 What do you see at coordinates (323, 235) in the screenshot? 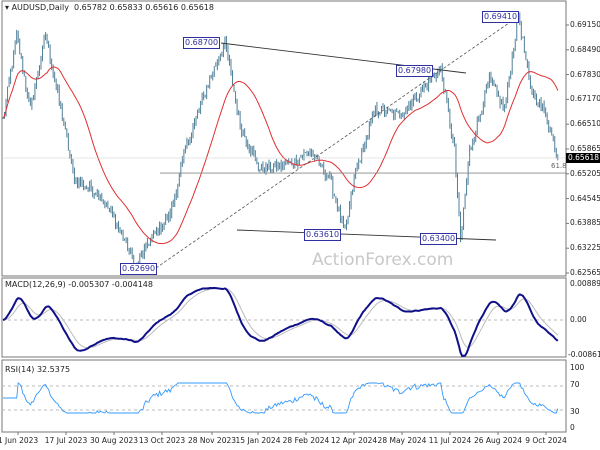
I see `price-label-low-1: 0.63610` at bounding box center [323, 235].